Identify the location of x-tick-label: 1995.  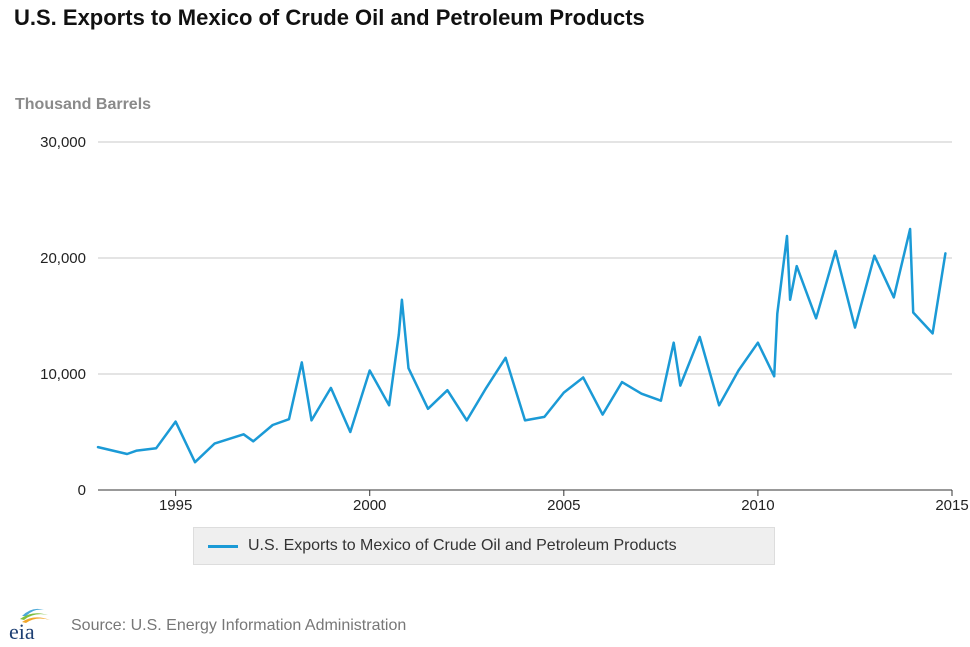
(175, 505).